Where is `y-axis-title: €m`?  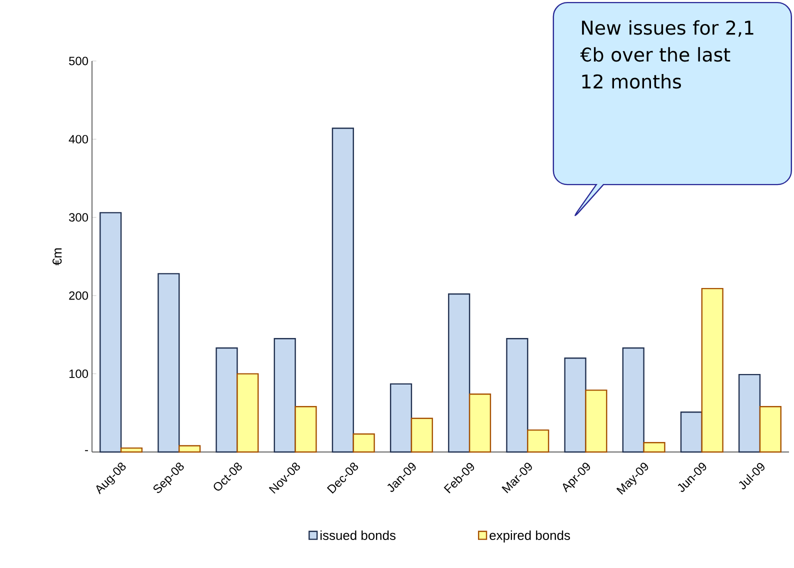
y-axis-title: €m is located at coordinates (57, 257).